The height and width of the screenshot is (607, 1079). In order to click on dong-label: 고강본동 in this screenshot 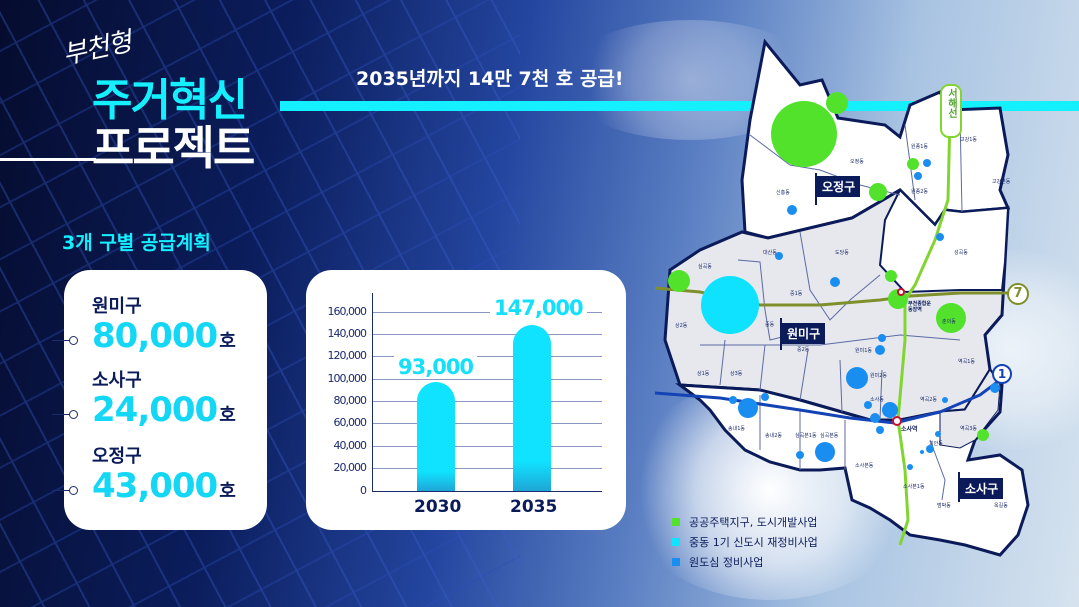, I will do `click(1001, 182)`.